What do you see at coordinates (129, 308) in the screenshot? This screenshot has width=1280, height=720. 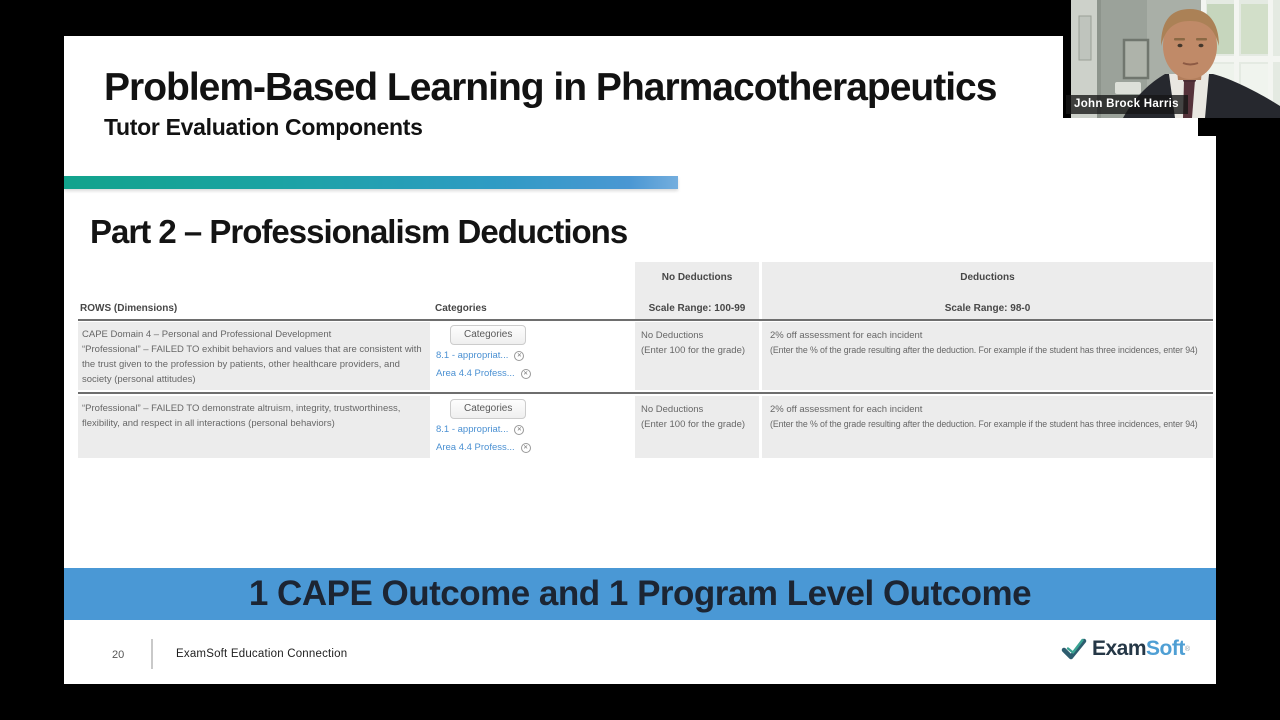 I see `column-header-rows-dimensions: ROWS (Dimensions)` at bounding box center [129, 308].